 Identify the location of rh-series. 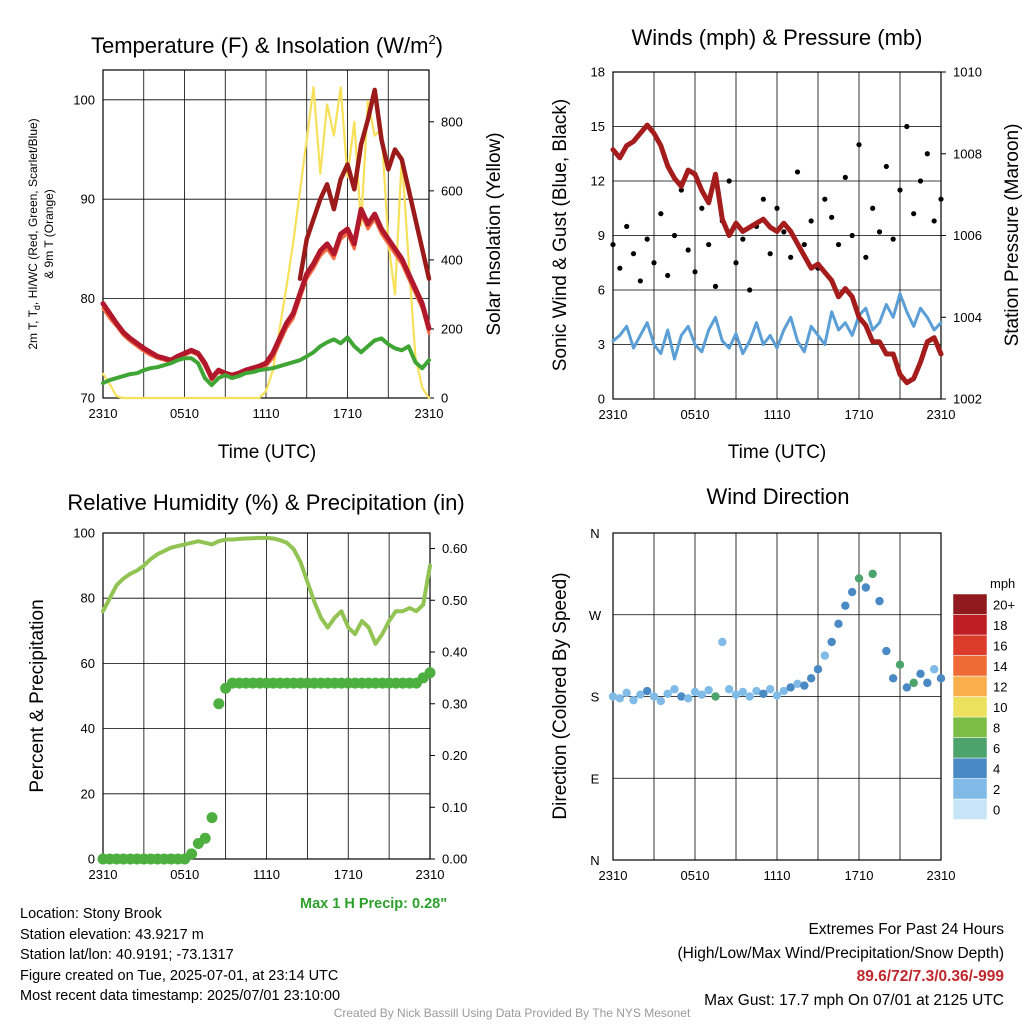
(266, 590).